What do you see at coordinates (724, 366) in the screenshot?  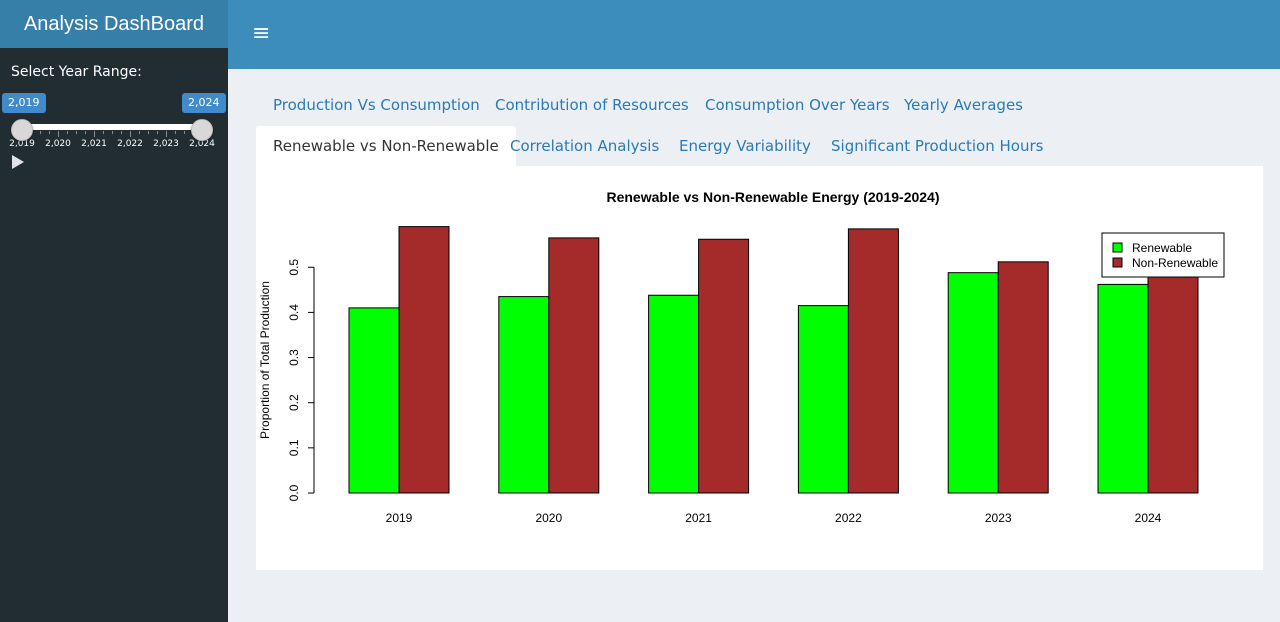 I see `bar-non-renewable-2021` at bounding box center [724, 366].